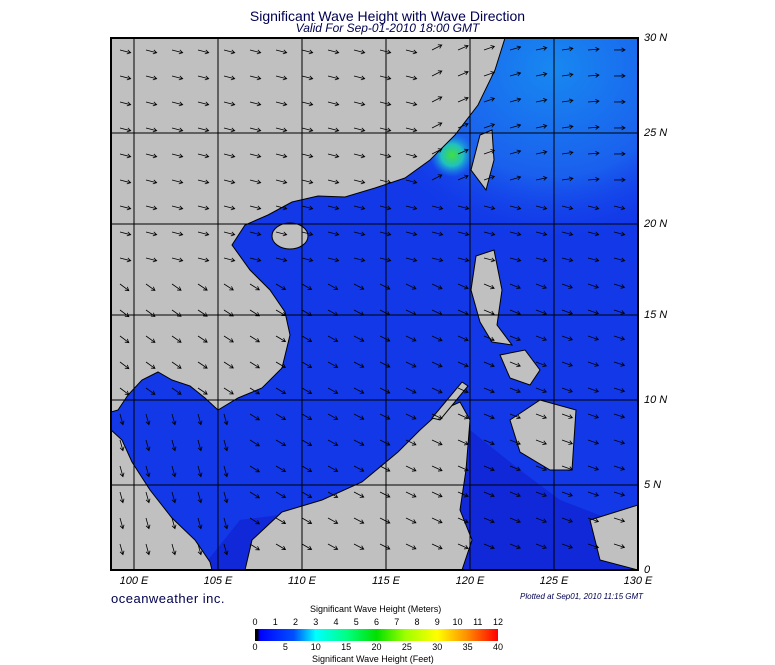 The width and height of the screenshot is (775, 665). I want to click on colorbar-feet-title: Significant Wave Height (Feet), so click(373, 659).